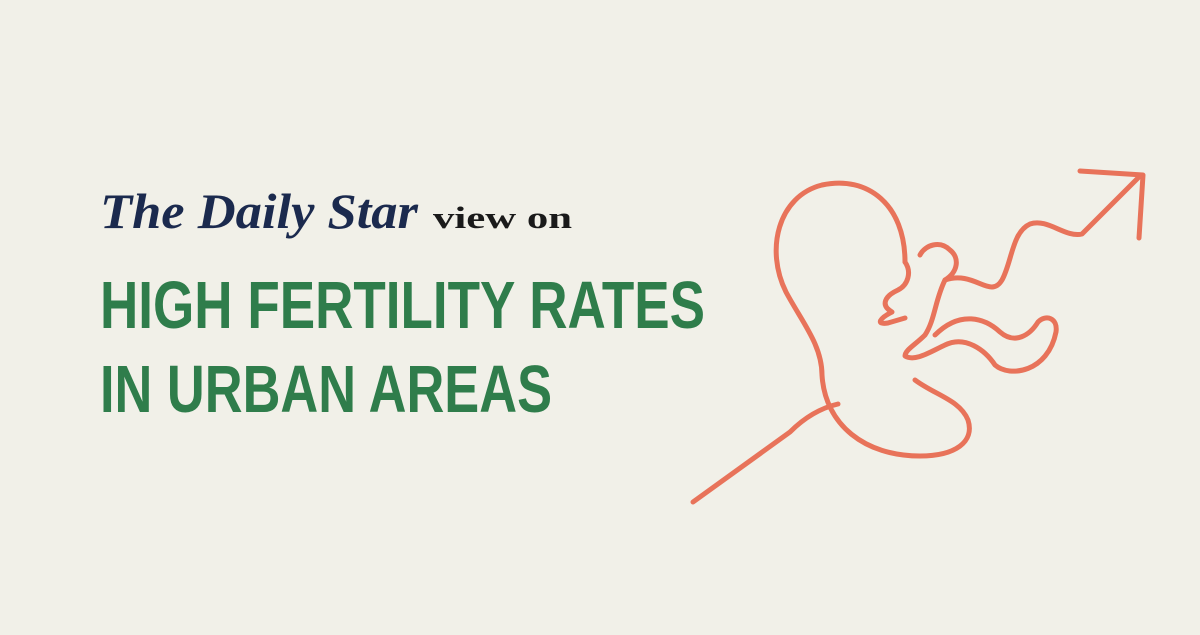 This screenshot has height=635, width=1200. What do you see at coordinates (502, 217) in the screenshot?
I see `tagline: view on` at bounding box center [502, 217].